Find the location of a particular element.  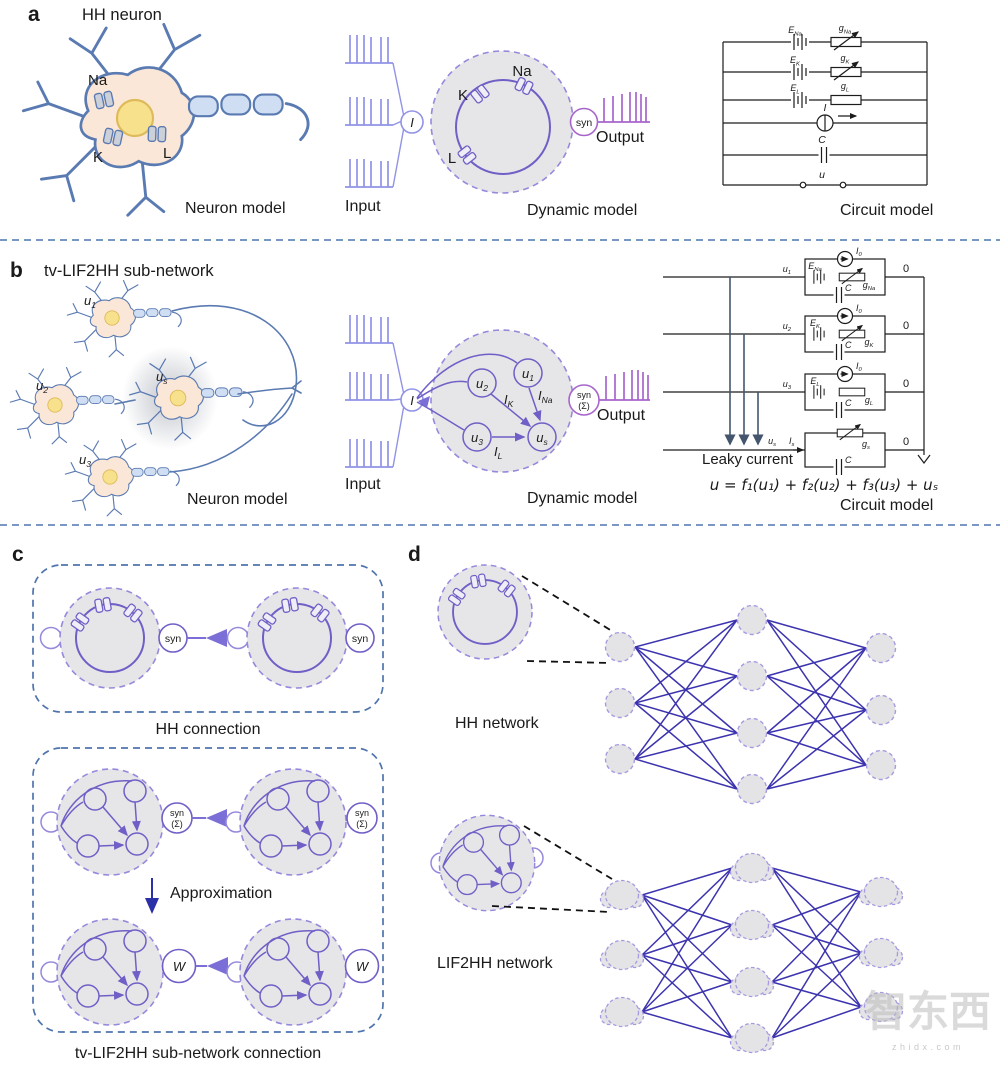

syn-sum-node is located at coordinates (362, 818).